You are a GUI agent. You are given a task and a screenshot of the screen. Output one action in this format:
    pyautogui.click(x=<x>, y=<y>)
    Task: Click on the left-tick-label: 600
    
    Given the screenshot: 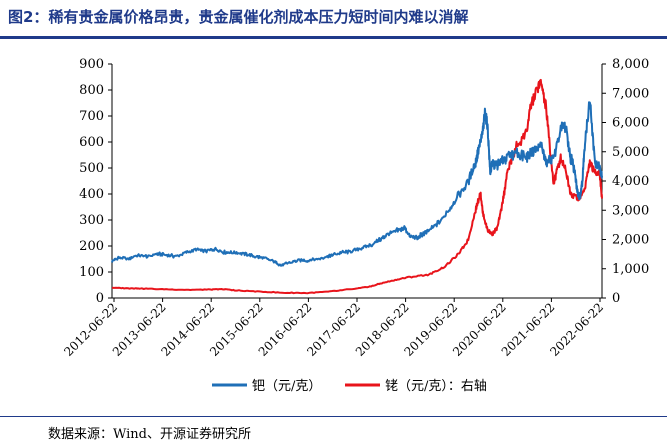 What is the action you would take?
    pyautogui.click(x=91, y=142)
    